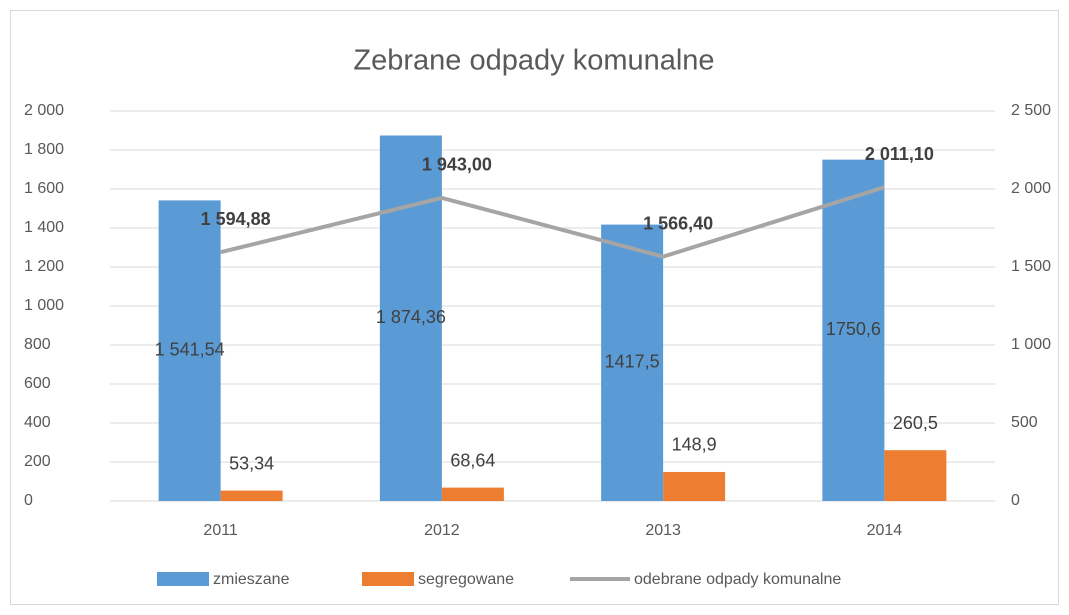 The image size is (1069, 615). Describe the element at coordinates (1031, 344) in the screenshot. I see `y2-tick-label: 1 000` at that location.